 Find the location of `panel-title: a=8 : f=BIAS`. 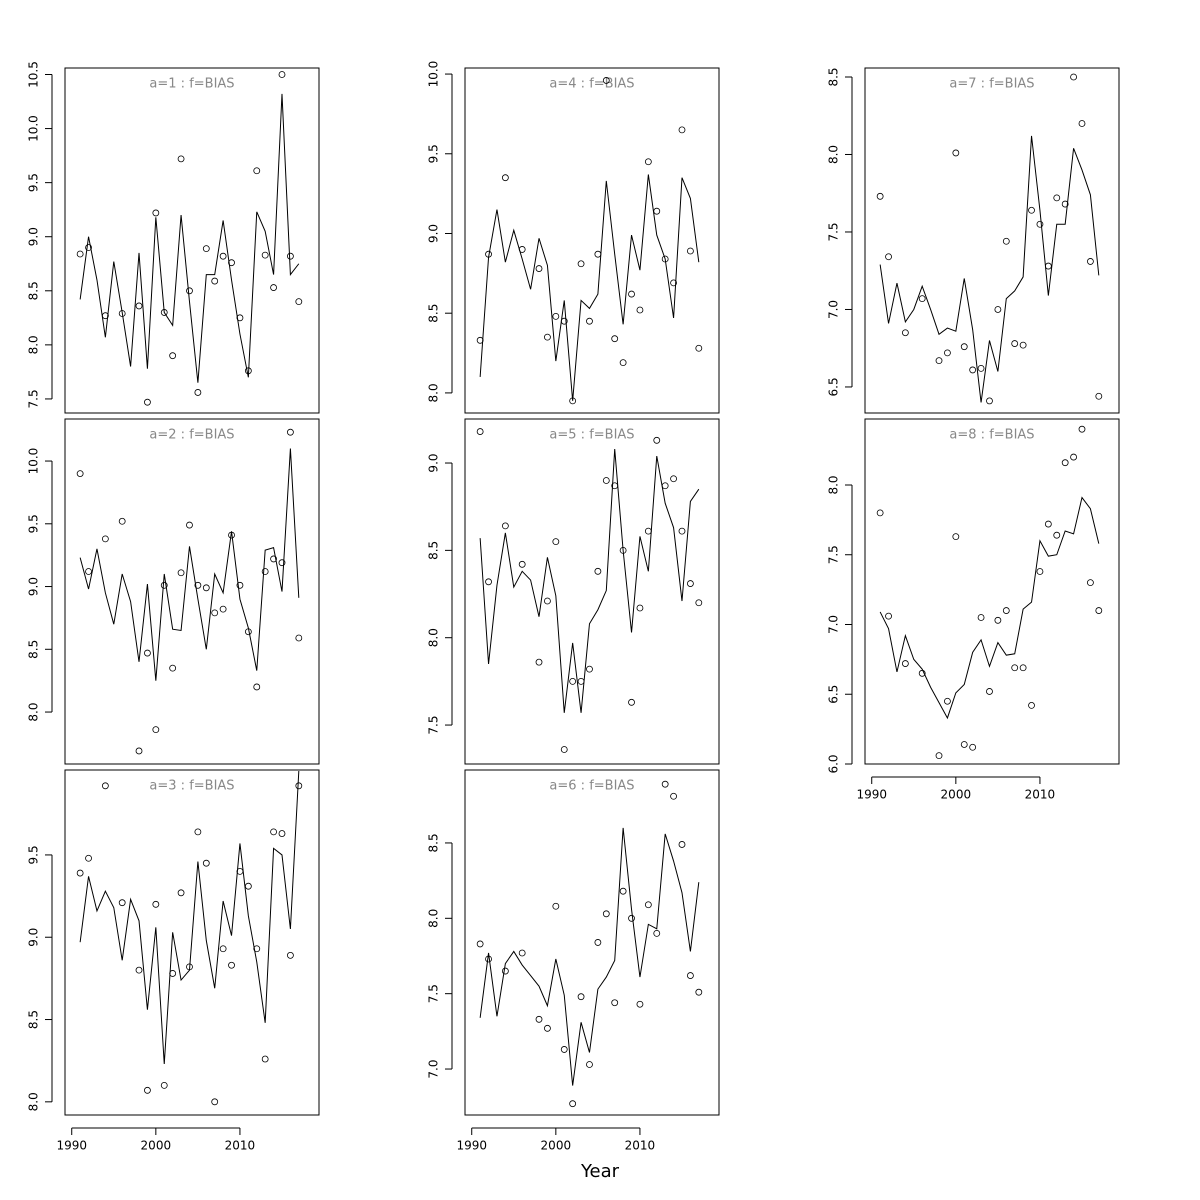

panel-title: a=8 : f=BIAS is located at coordinates (991, 435).